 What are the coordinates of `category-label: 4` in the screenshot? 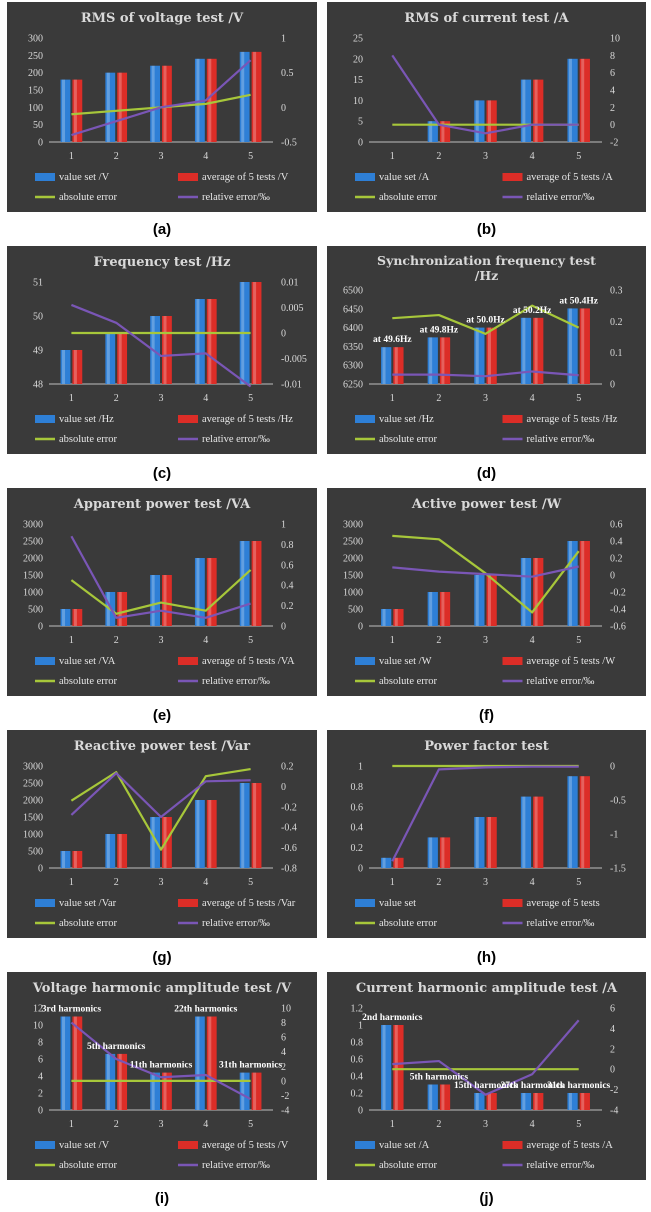 It's located at (205, 398).